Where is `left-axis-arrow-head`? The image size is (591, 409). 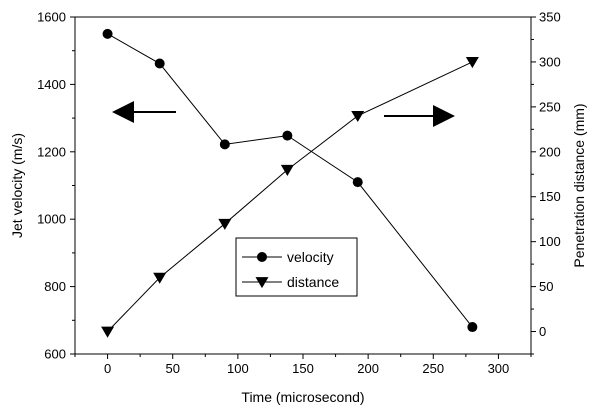
left-axis-arrow-head is located at coordinates (123, 112).